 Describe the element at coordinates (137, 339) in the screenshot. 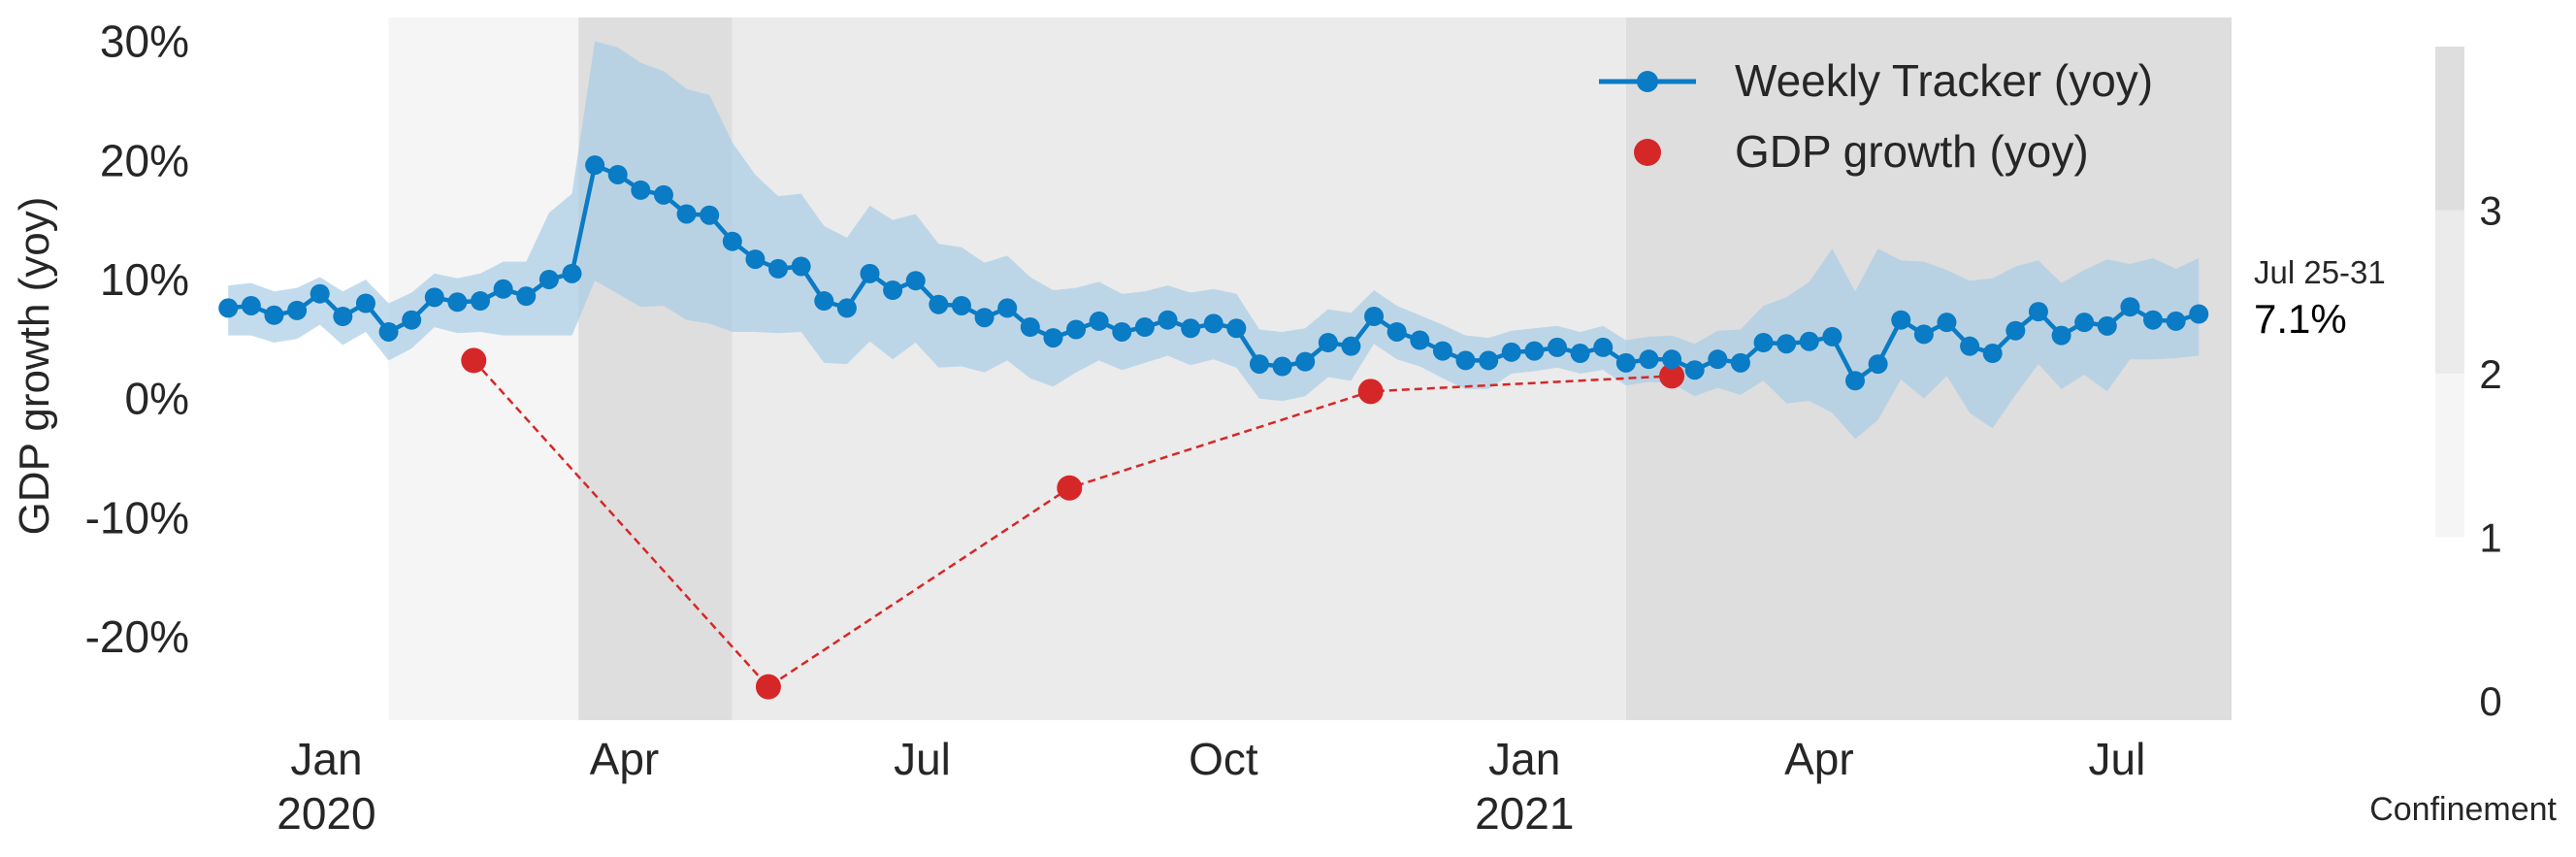

I see `y-axis: 30% 20% 10% 0% -10% -20%` at that location.